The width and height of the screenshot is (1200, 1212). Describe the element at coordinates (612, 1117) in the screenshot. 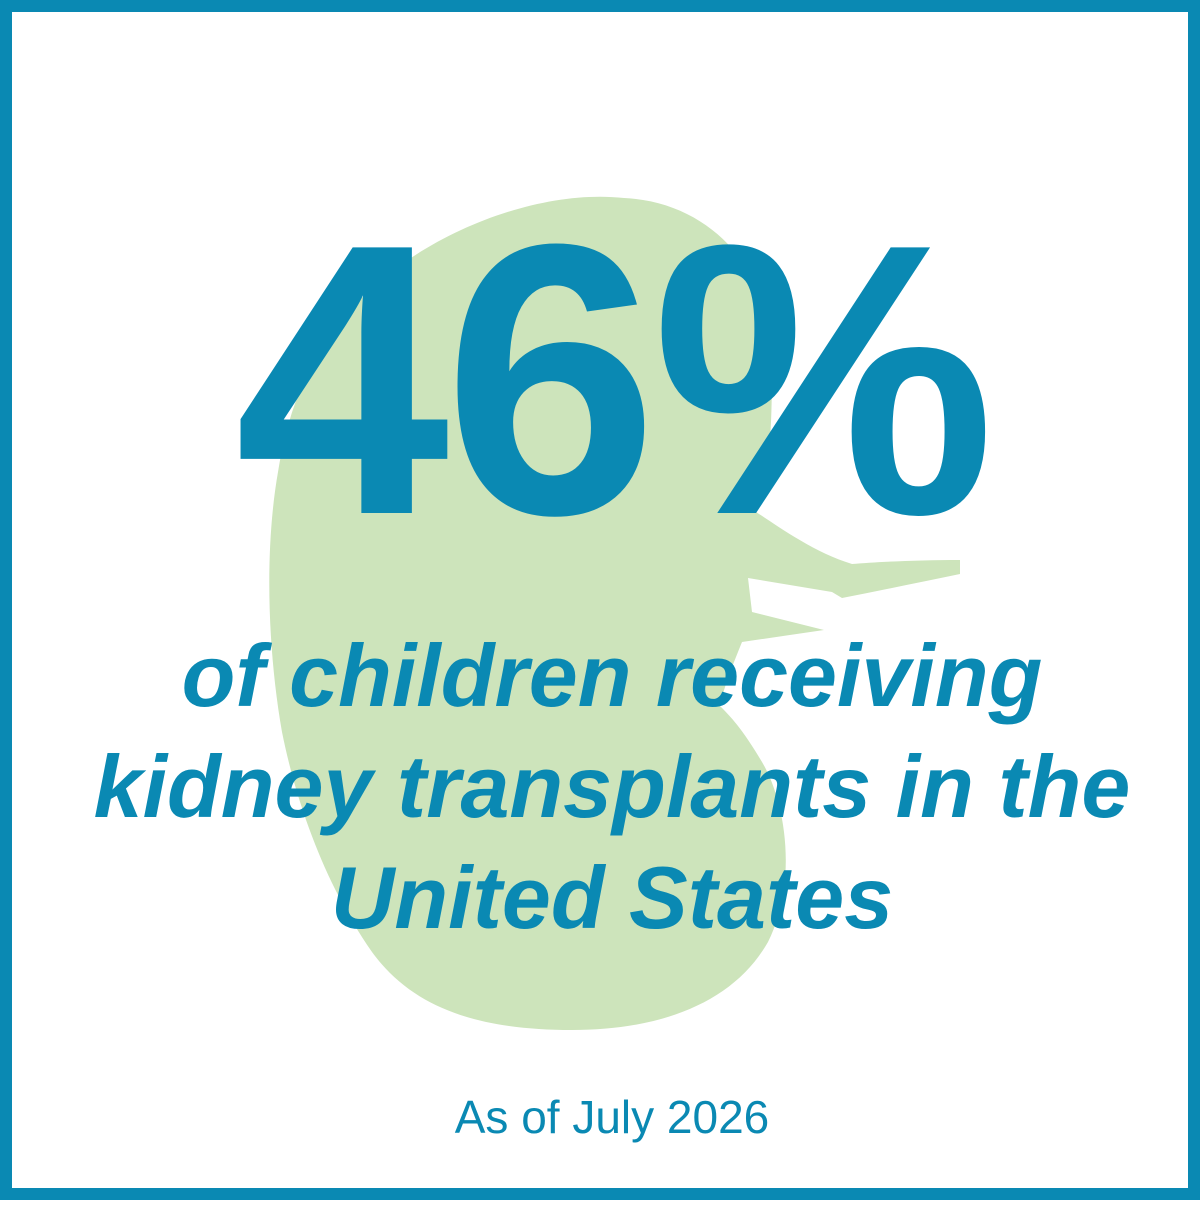

I see `date-footnote: As of July 2026` at that location.